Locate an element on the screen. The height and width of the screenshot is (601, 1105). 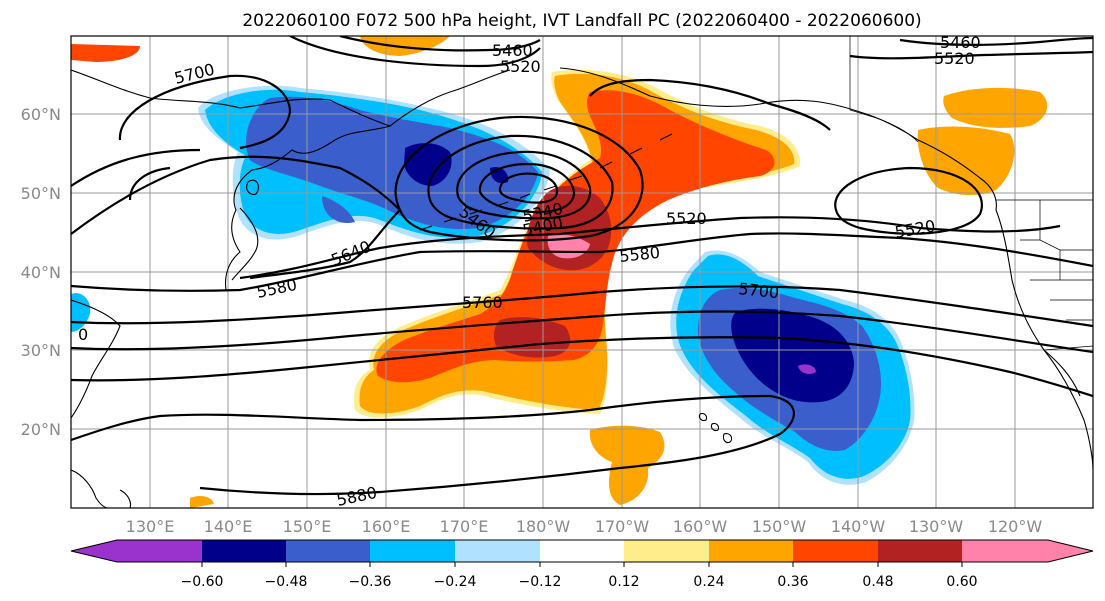
ivt-negative-west-blue is located at coordinates (392, 163).